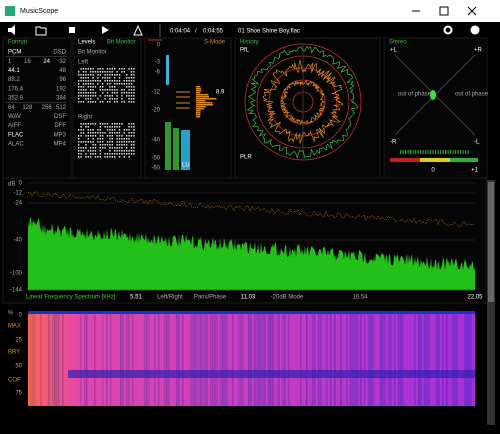 This screenshot has width=500, height=434. Describe the element at coordinates (11, 30) in the screenshot. I see `volume-button` at that location.